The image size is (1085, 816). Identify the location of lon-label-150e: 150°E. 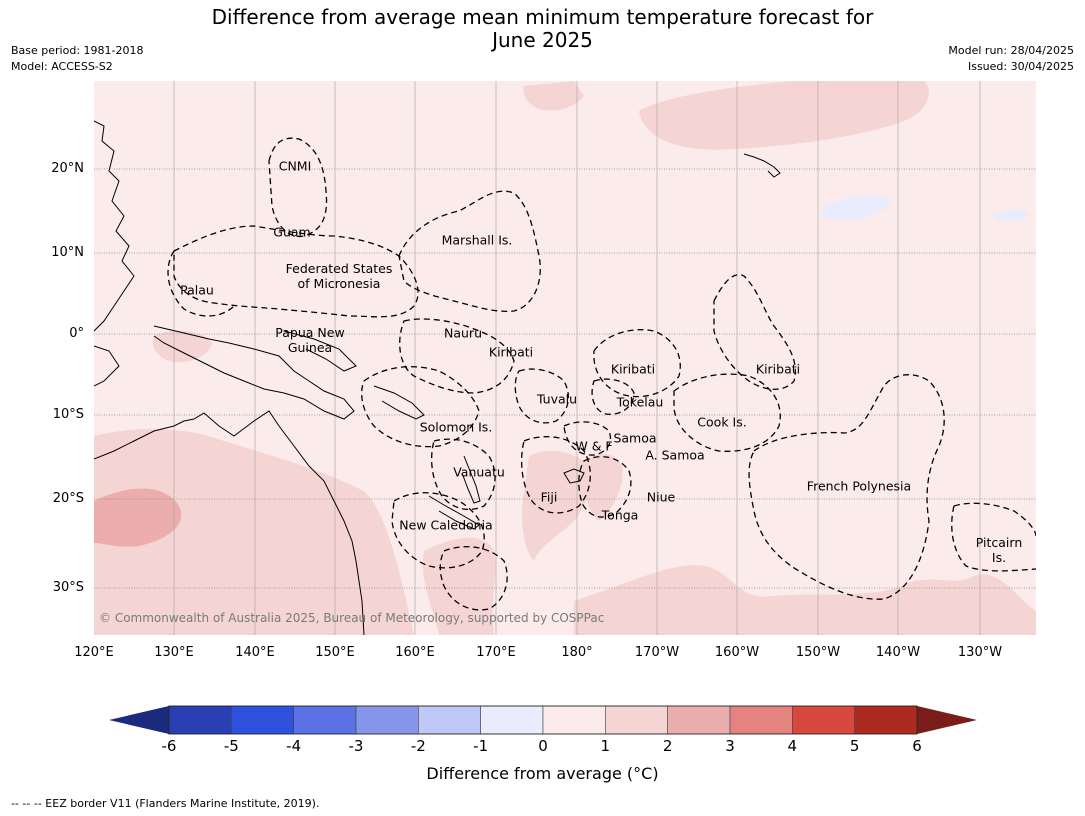
(335, 652).